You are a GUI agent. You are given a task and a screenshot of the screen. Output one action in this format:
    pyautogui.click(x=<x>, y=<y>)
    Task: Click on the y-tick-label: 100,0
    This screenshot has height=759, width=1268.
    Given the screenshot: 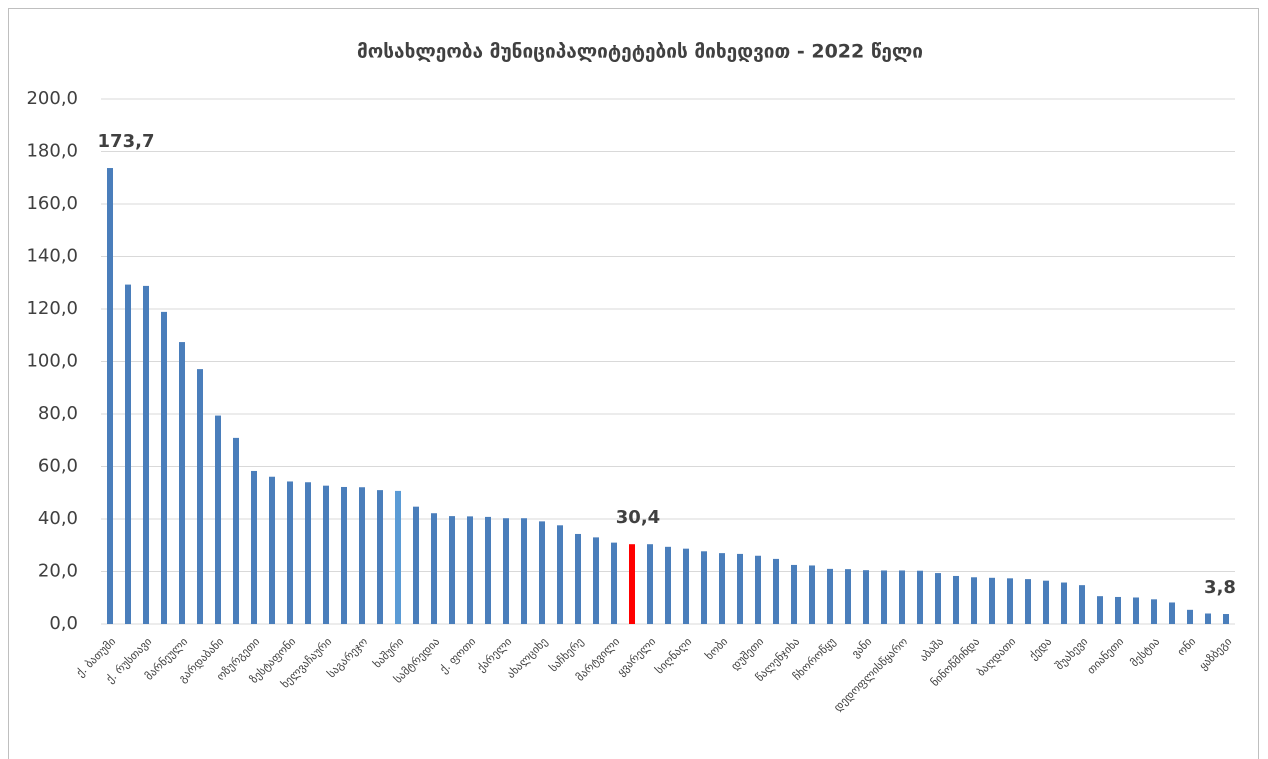 What is the action you would take?
    pyautogui.click(x=52, y=361)
    